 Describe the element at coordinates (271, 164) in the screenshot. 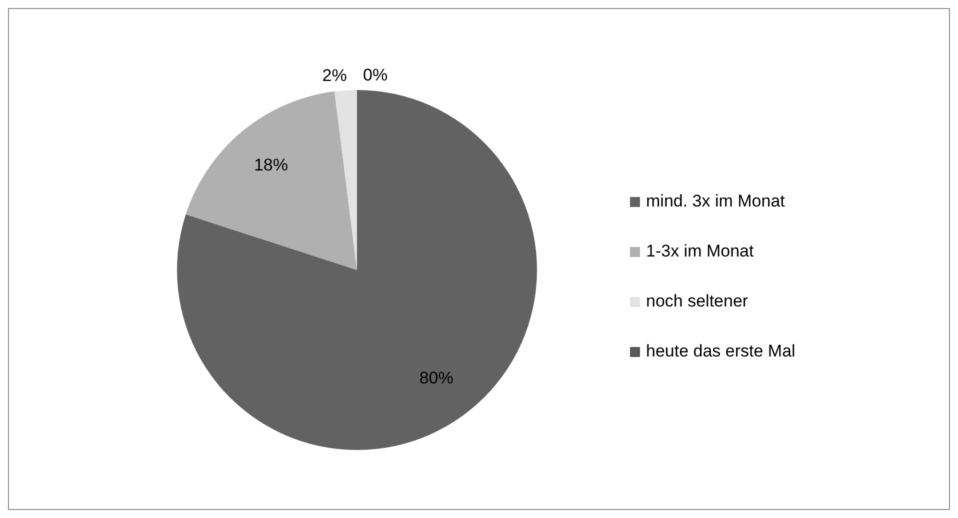

I see `data-label: 18%` at that location.